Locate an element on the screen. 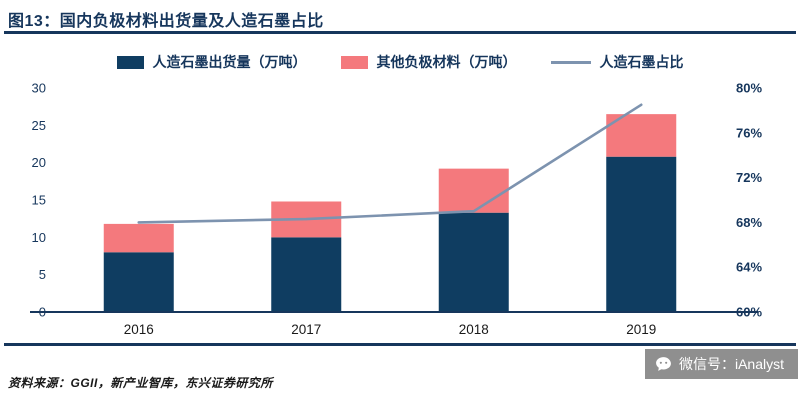 Image resolution: width=800 pixels, height=405 pixels. right-axis-tick: 68% is located at coordinates (749, 222).